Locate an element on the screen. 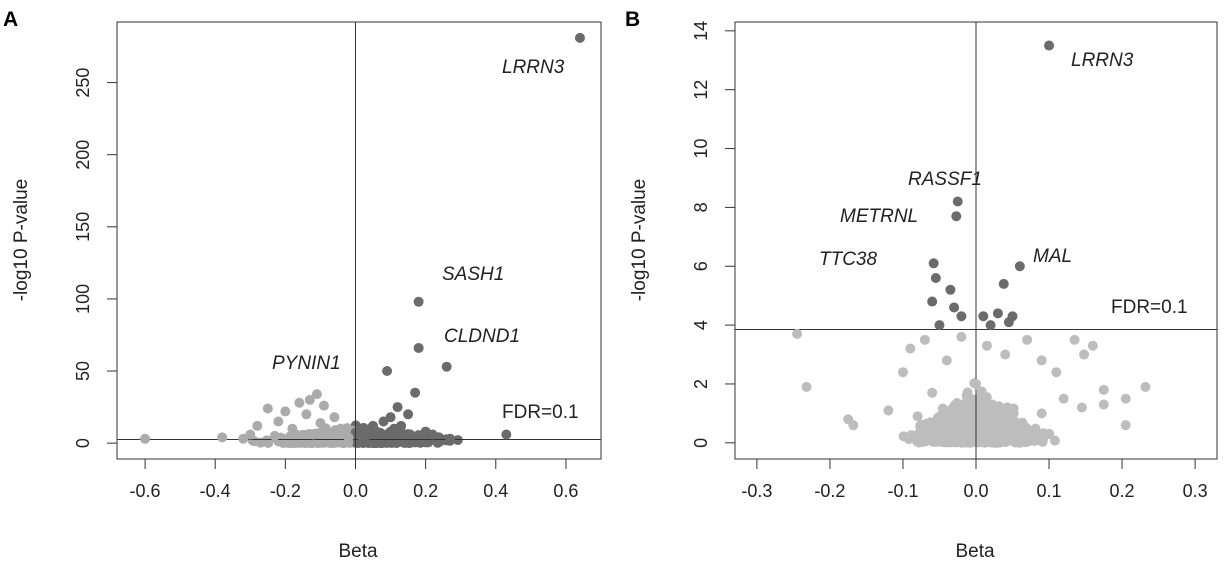  y-tick-label: 6 is located at coordinates (701, 266).